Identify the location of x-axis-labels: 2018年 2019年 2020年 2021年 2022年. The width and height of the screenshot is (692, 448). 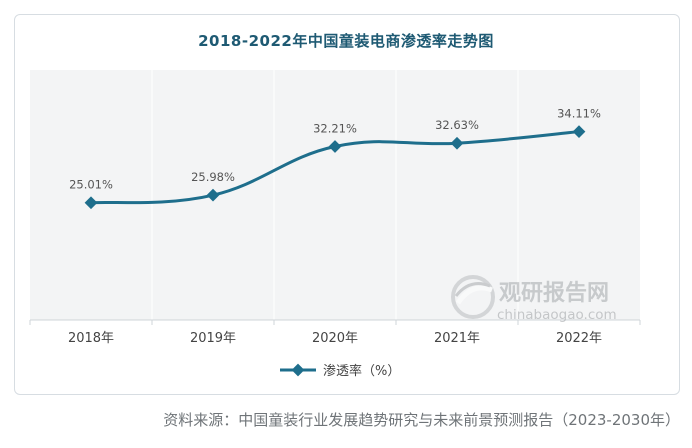
(335, 338).